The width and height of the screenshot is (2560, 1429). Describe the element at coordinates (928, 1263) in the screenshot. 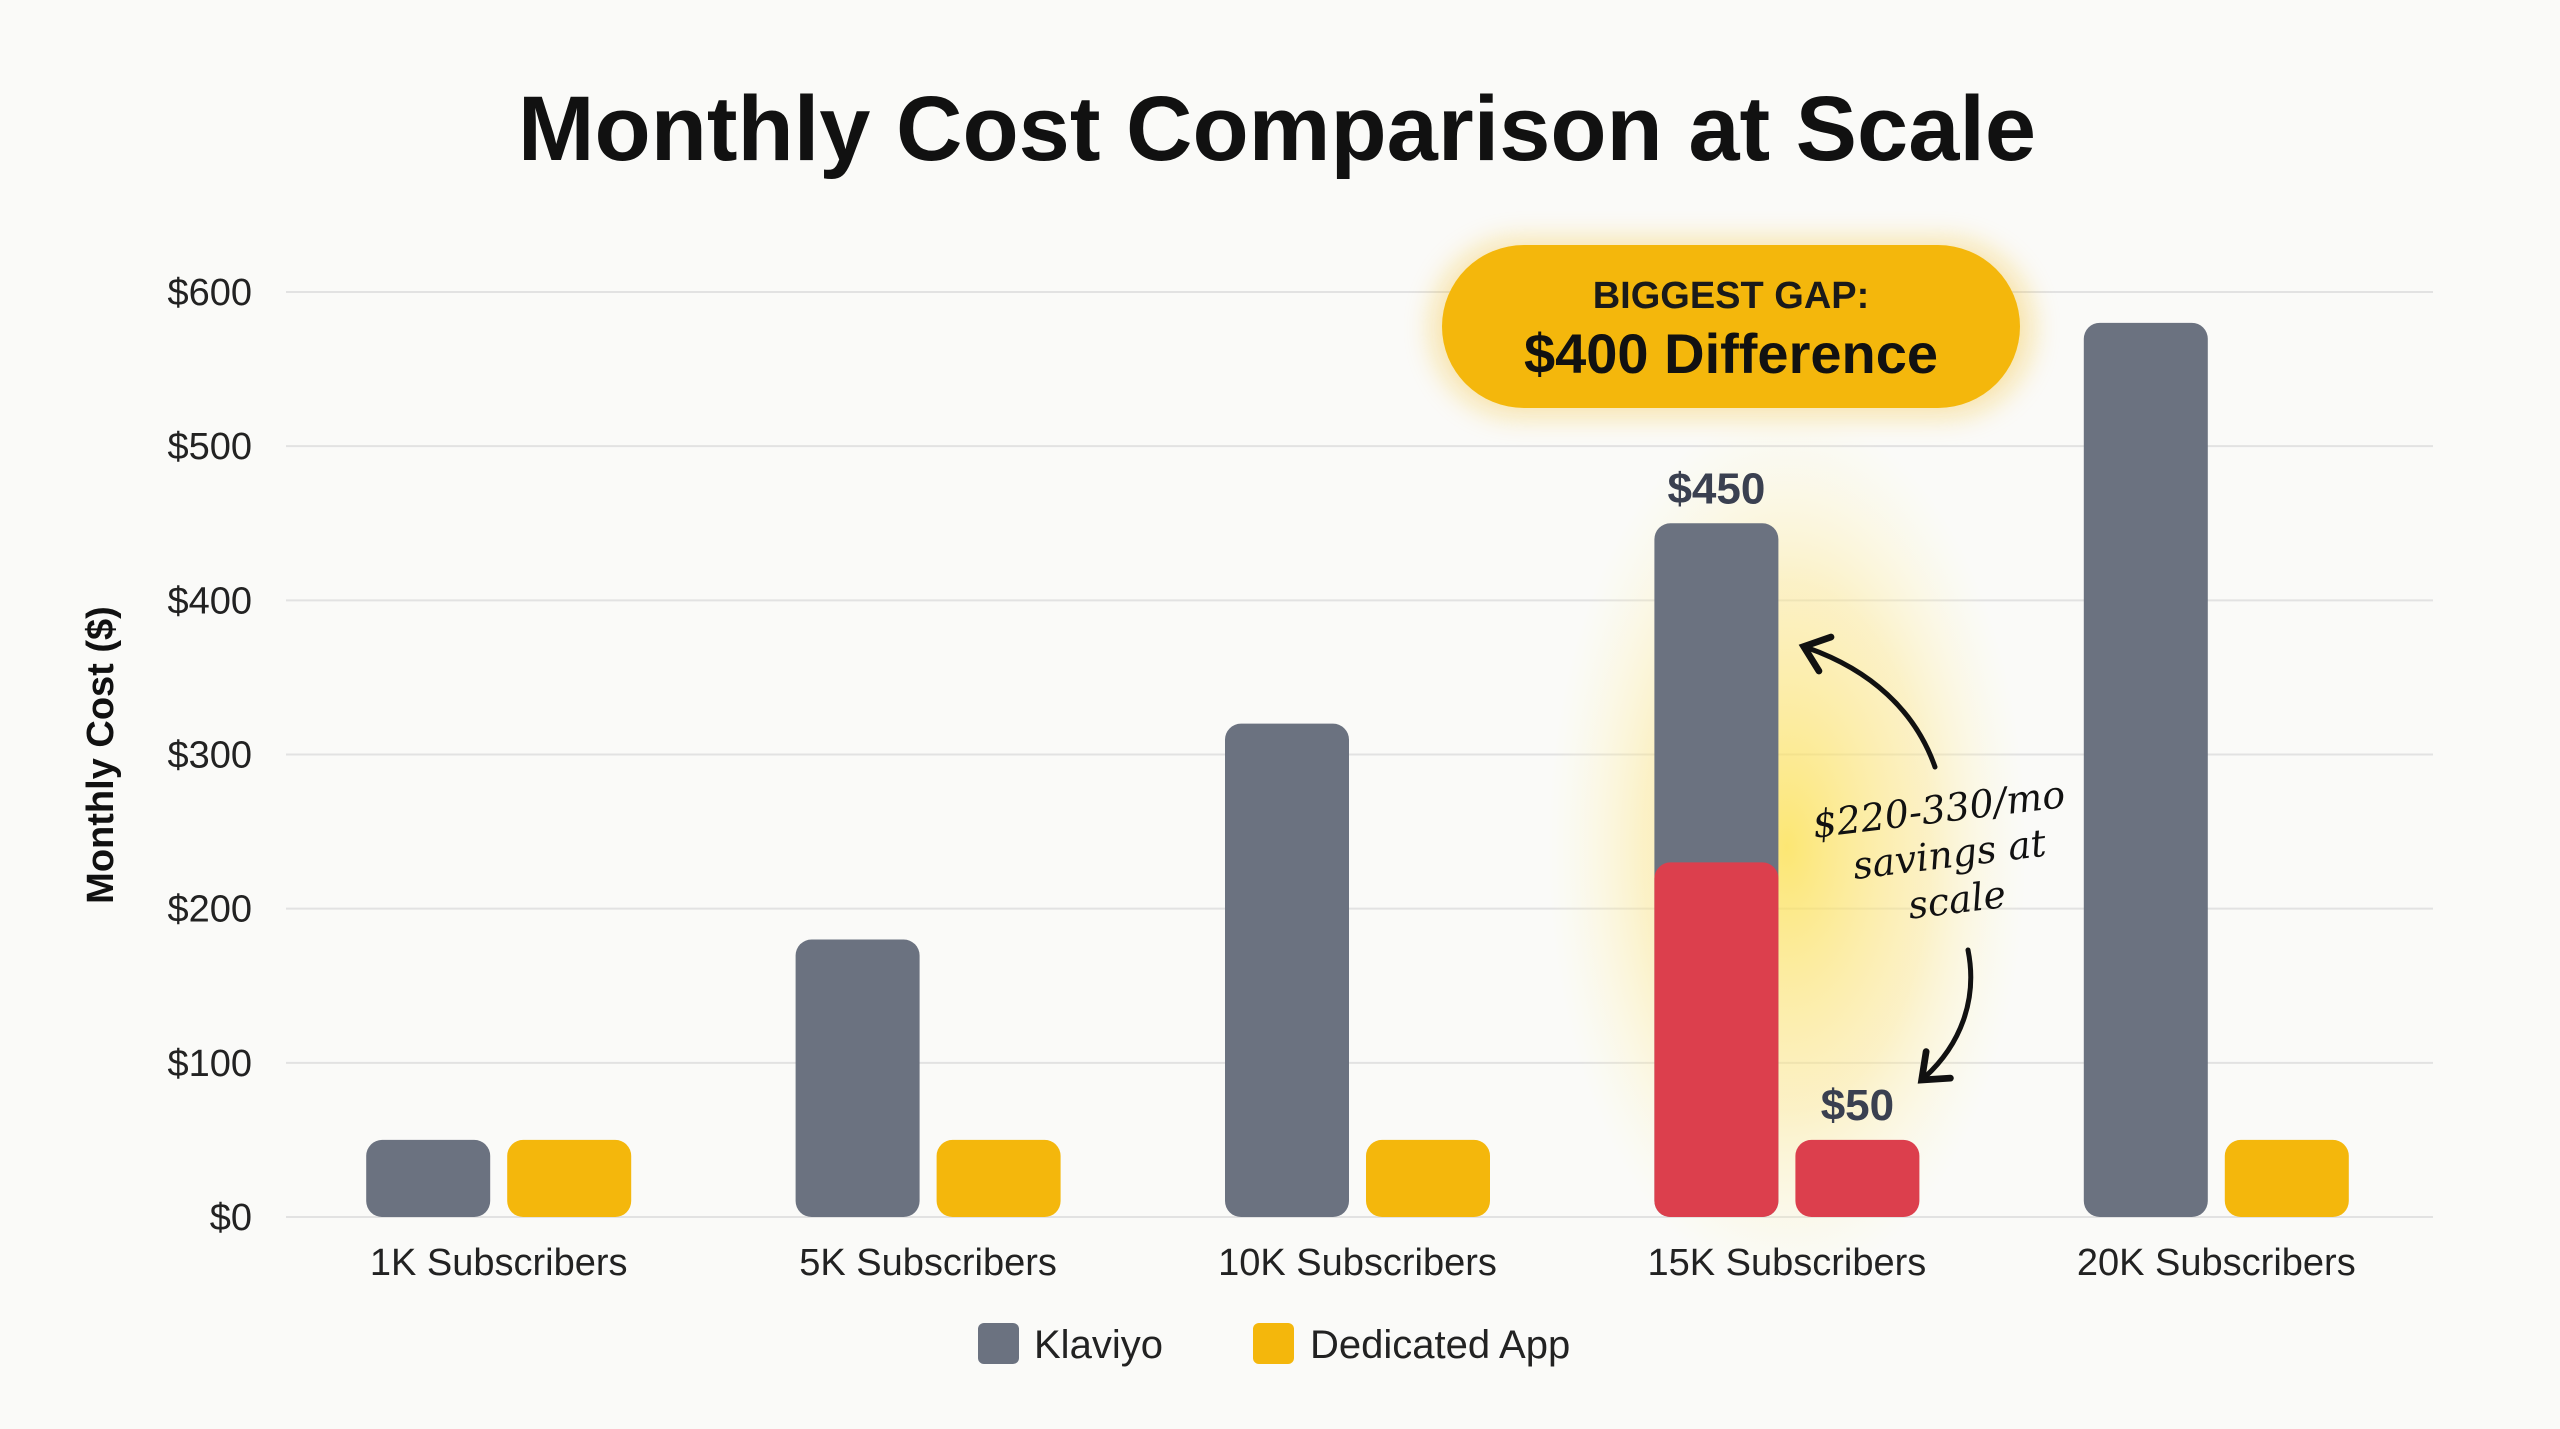

I see `x-tick-label: 5K Subscribers` at that location.